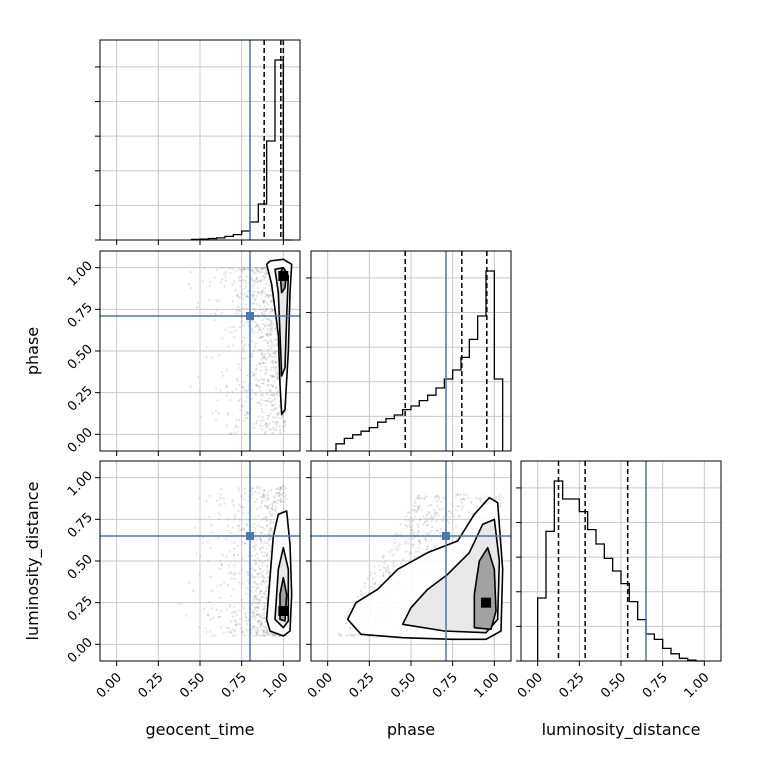 The image size is (760, 760). What do you see at coordinates (655, 685) in the screenshot?
I see `x-tick-label: 0.75` at bounding box center [655, 685].